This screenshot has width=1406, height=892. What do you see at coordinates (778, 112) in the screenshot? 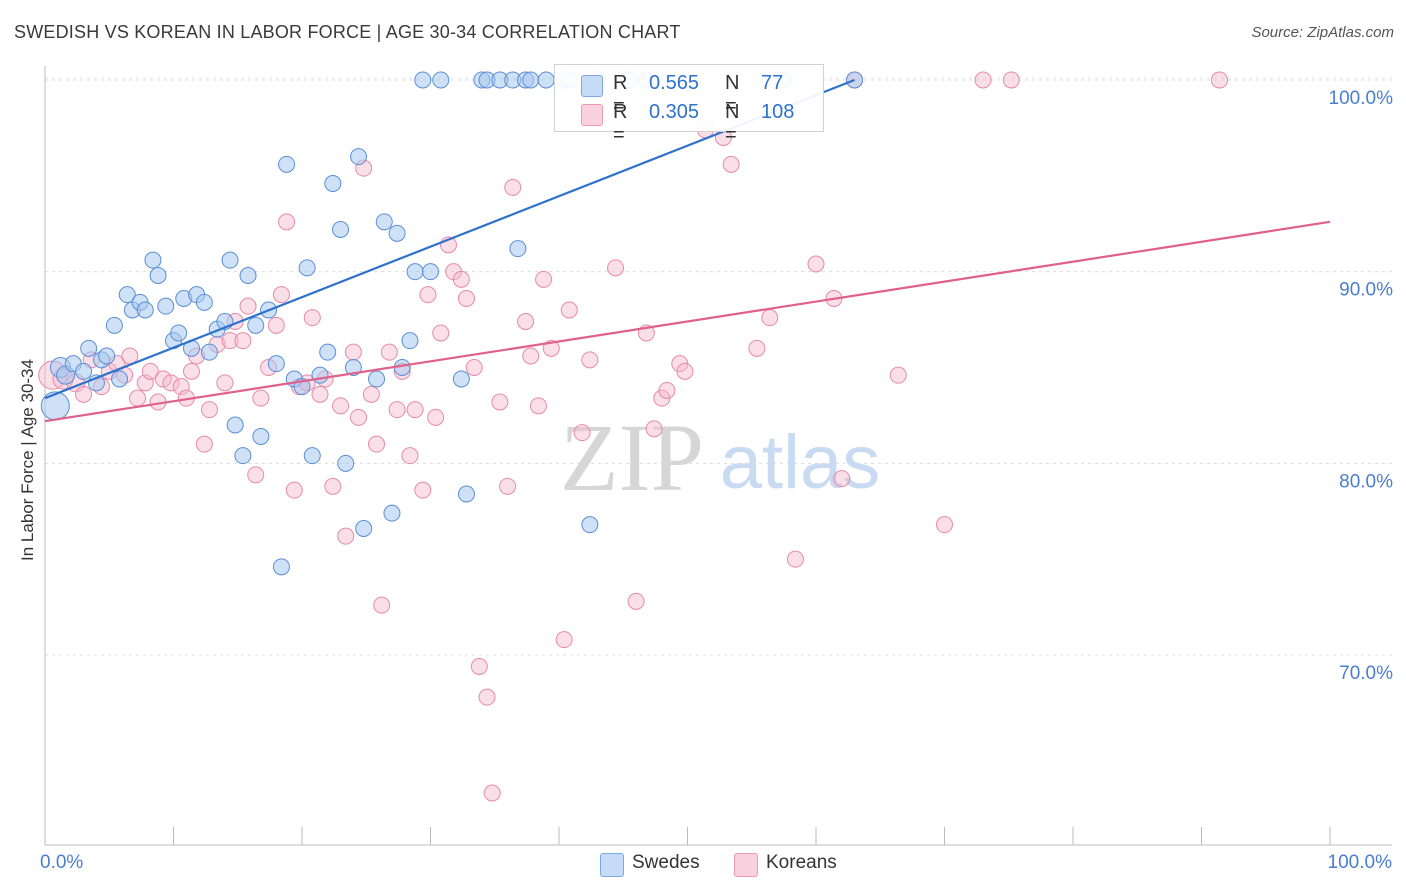
I see `n-value: 108` at bounding box center [778, 112].